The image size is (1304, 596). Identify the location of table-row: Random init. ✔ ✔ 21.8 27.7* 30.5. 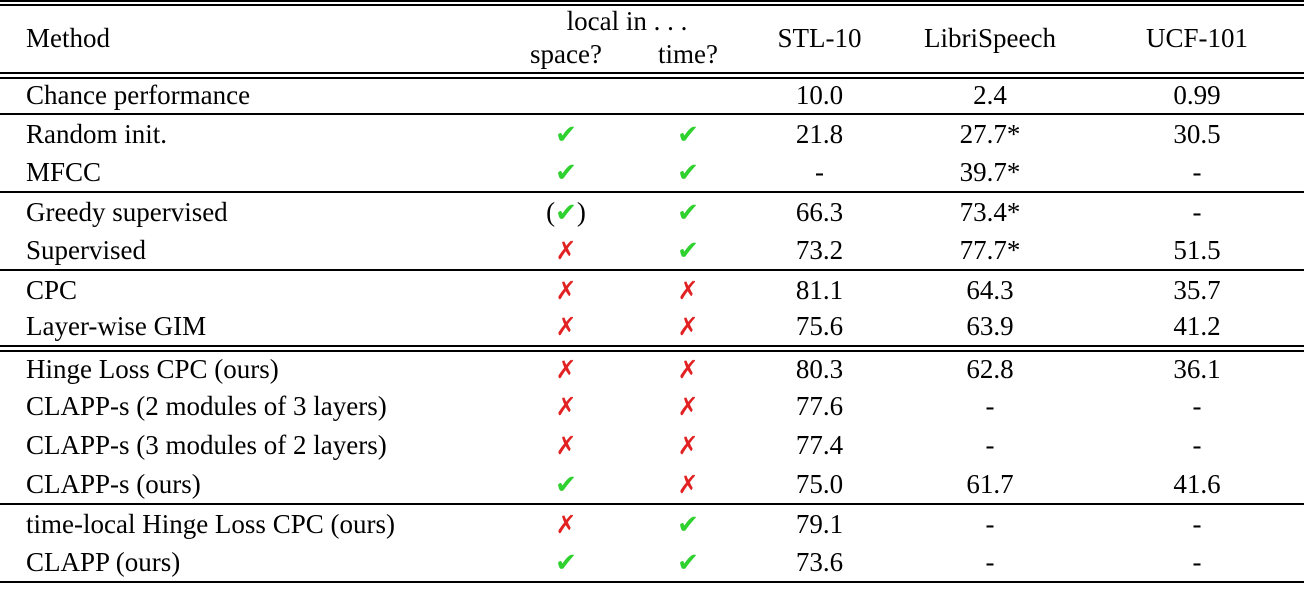
(652, 133).